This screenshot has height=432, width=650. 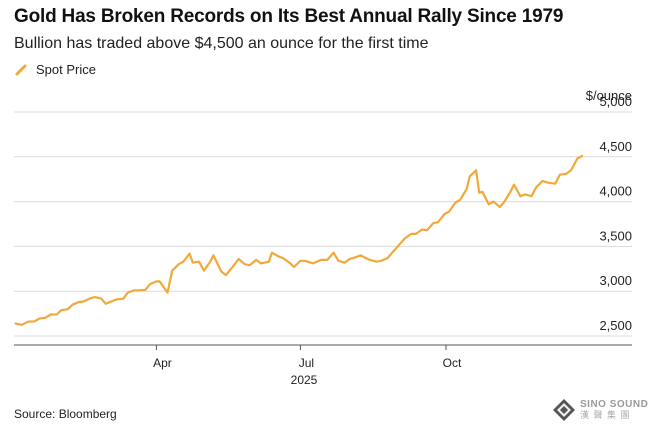 I want to click on logo-line-2: 漢 聲 集 團, so click(x=605, y=415).